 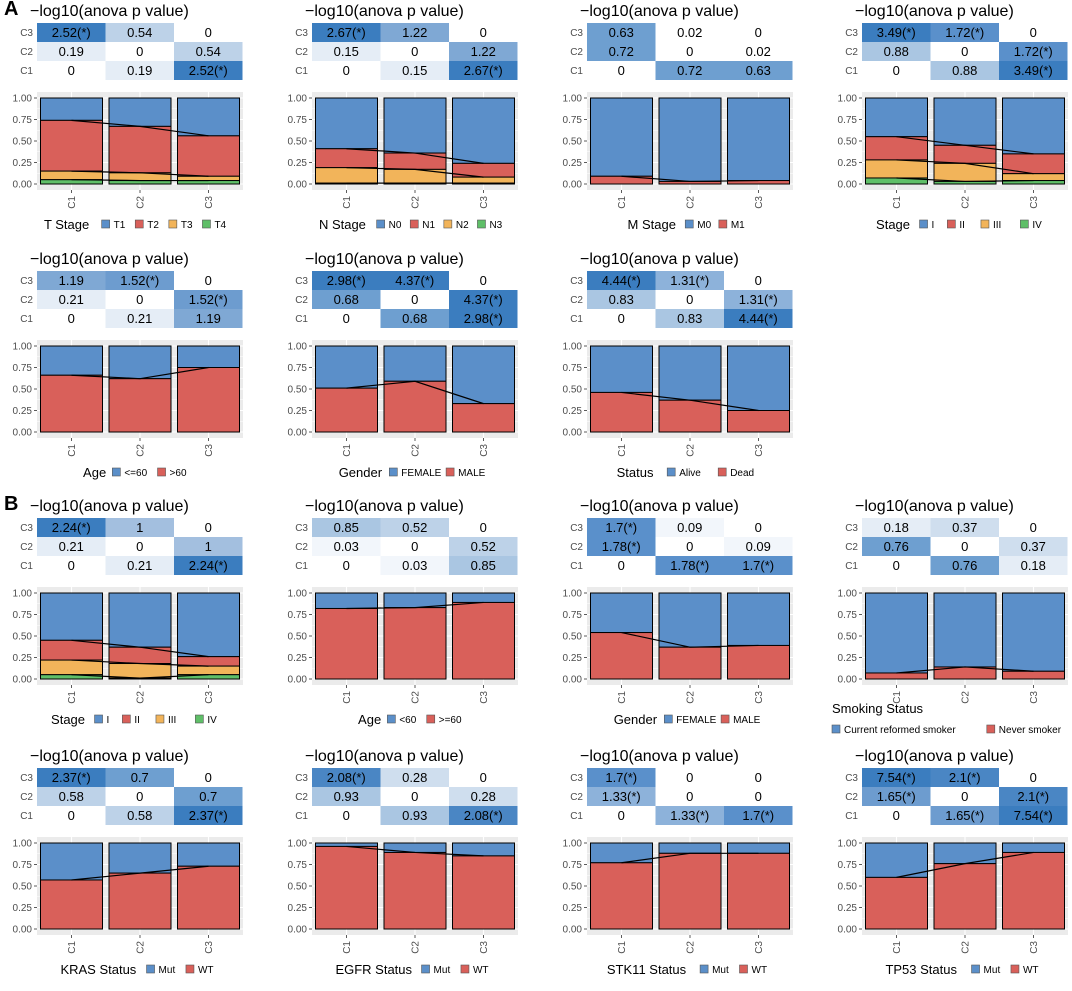 What do you see at coordinates (139, 280) in the screenshot?
I see `heatmap-cell-value: 1.52(*)` at bounding box center [139, 280].